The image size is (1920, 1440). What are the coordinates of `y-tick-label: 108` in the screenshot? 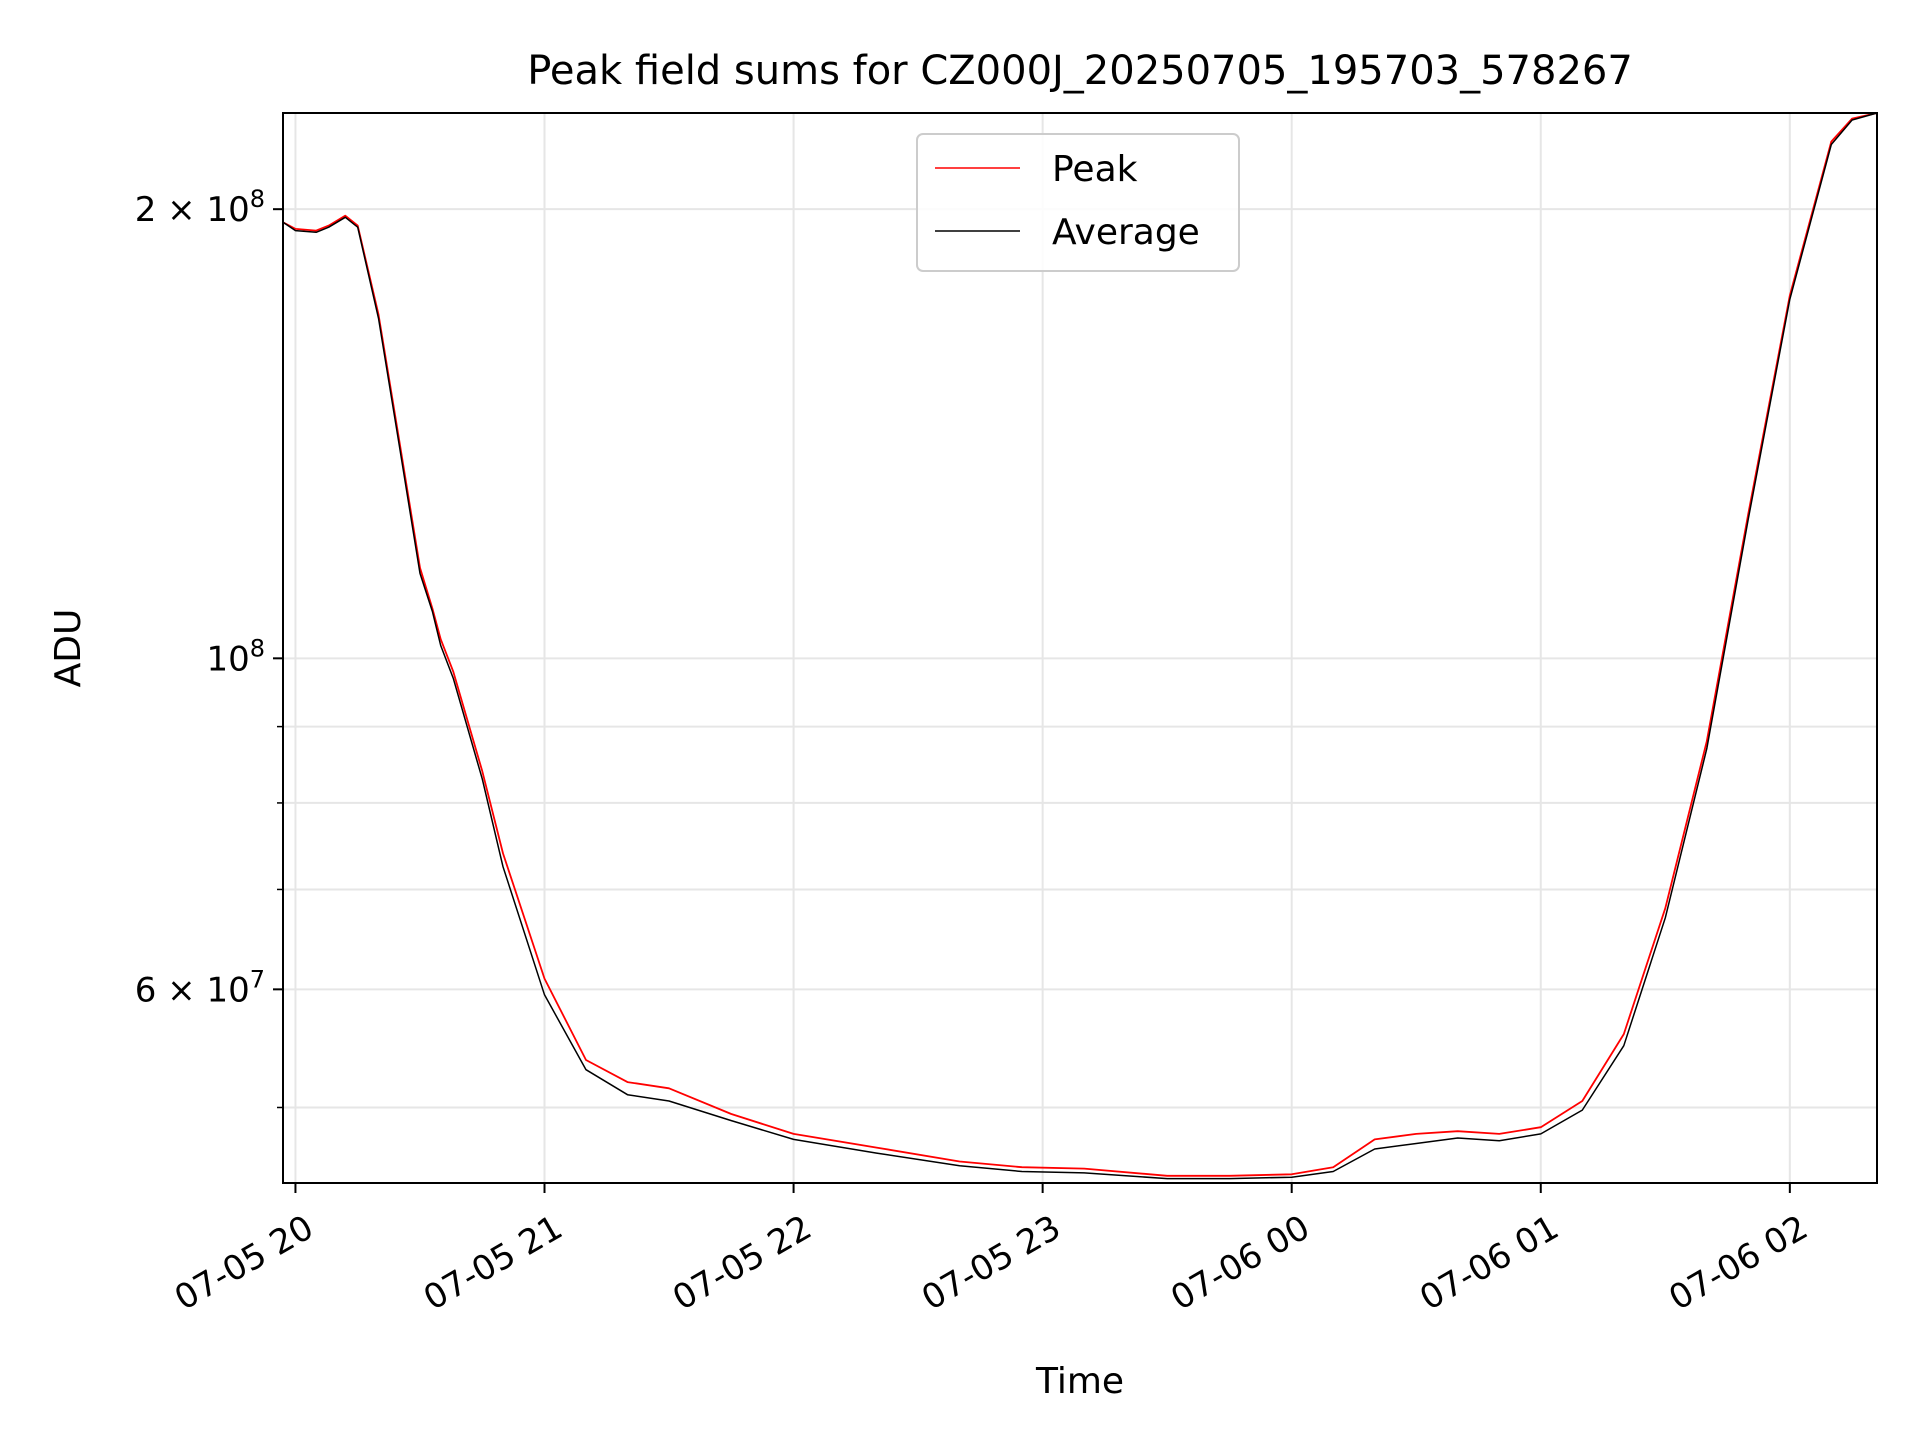 It's located at (235, 656).